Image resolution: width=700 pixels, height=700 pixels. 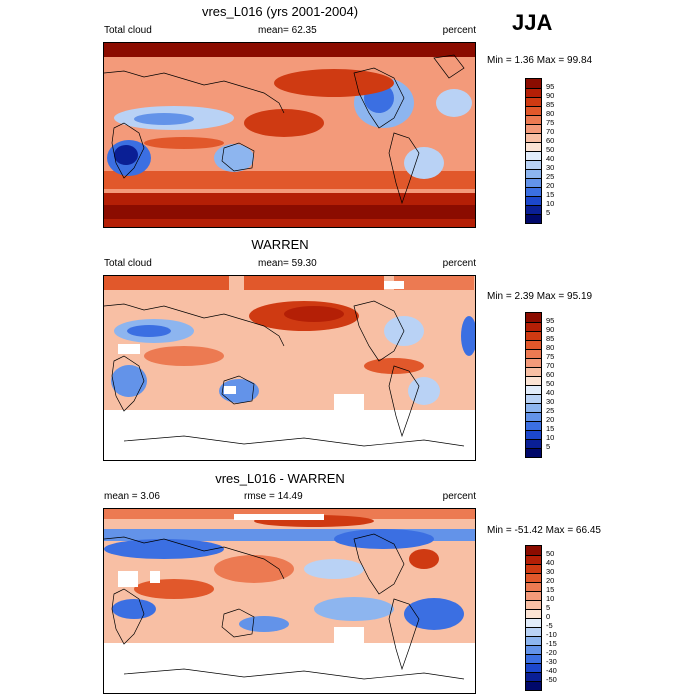 What do you see at coordinates (459, 496) in the screenshot?
I see `panel-3-right-label: percent` at bounding box center [459, 496].